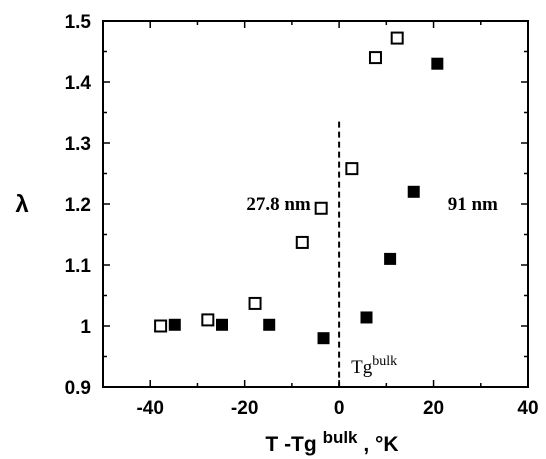 This screenshot has height=459, width=546. I want to click on y-tick-label: 1.5, so click(78, 22).